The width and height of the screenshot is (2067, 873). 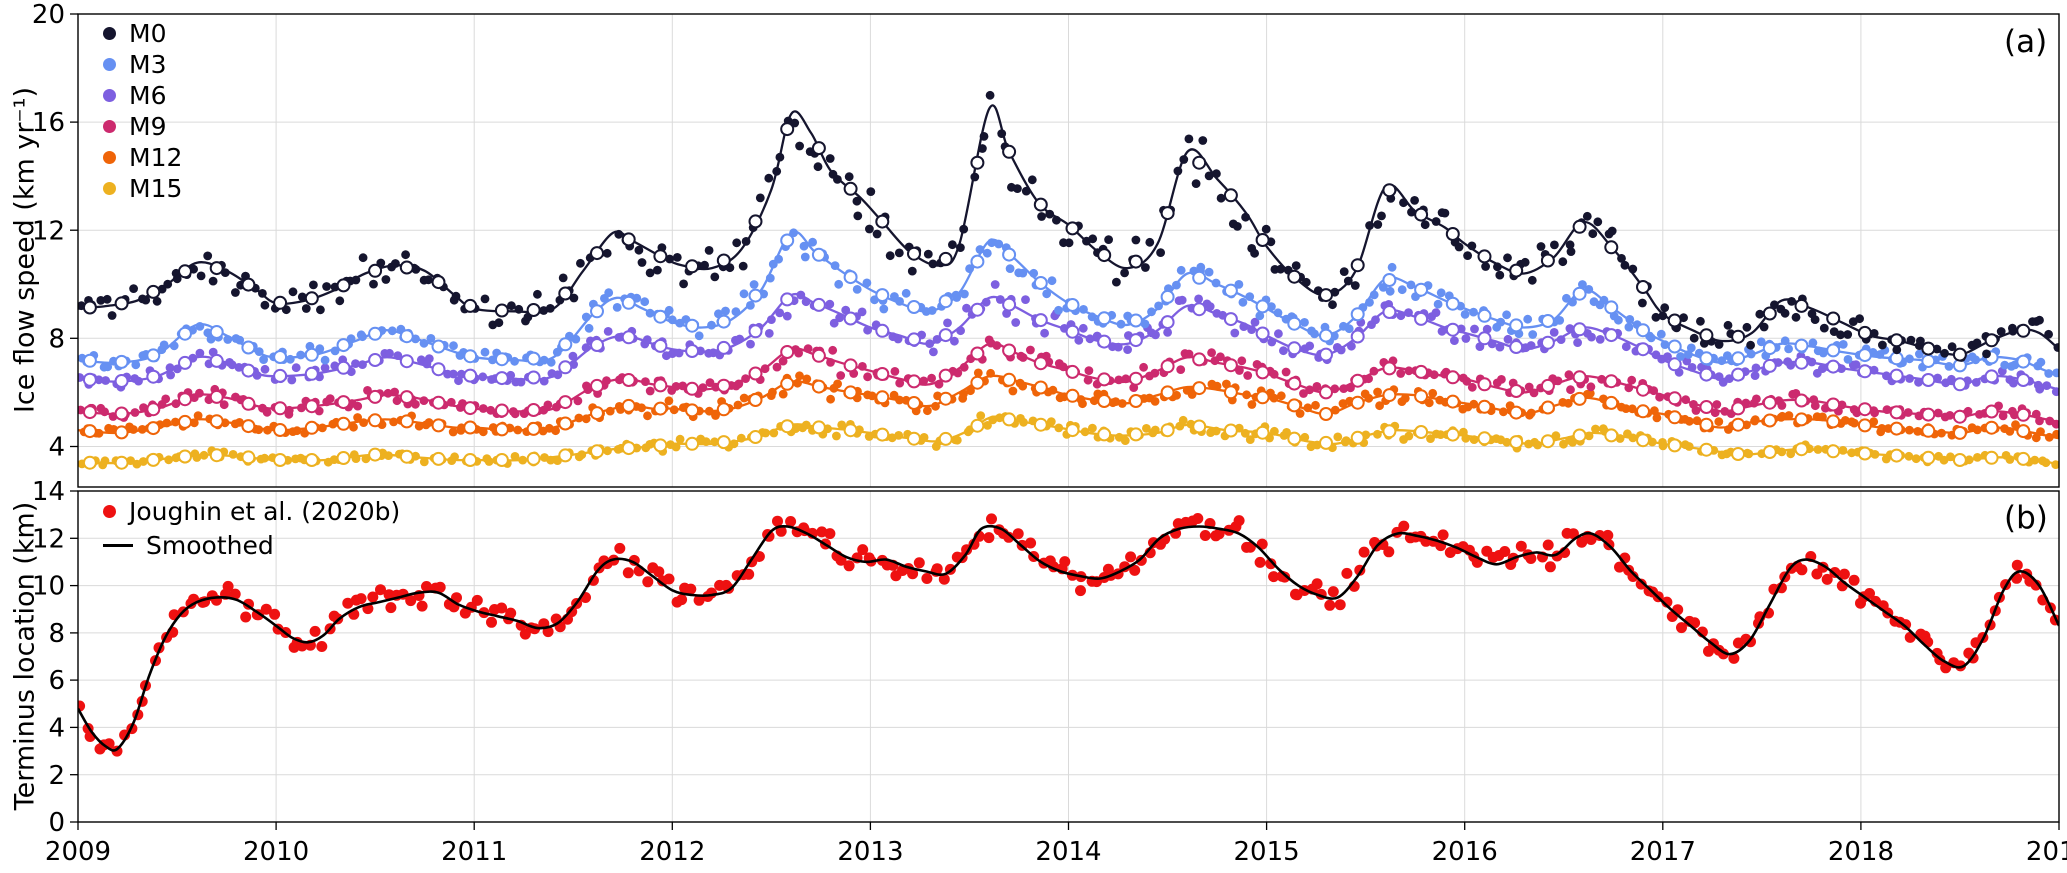 I want to click on series-m6, so click(x=1068, y=338).